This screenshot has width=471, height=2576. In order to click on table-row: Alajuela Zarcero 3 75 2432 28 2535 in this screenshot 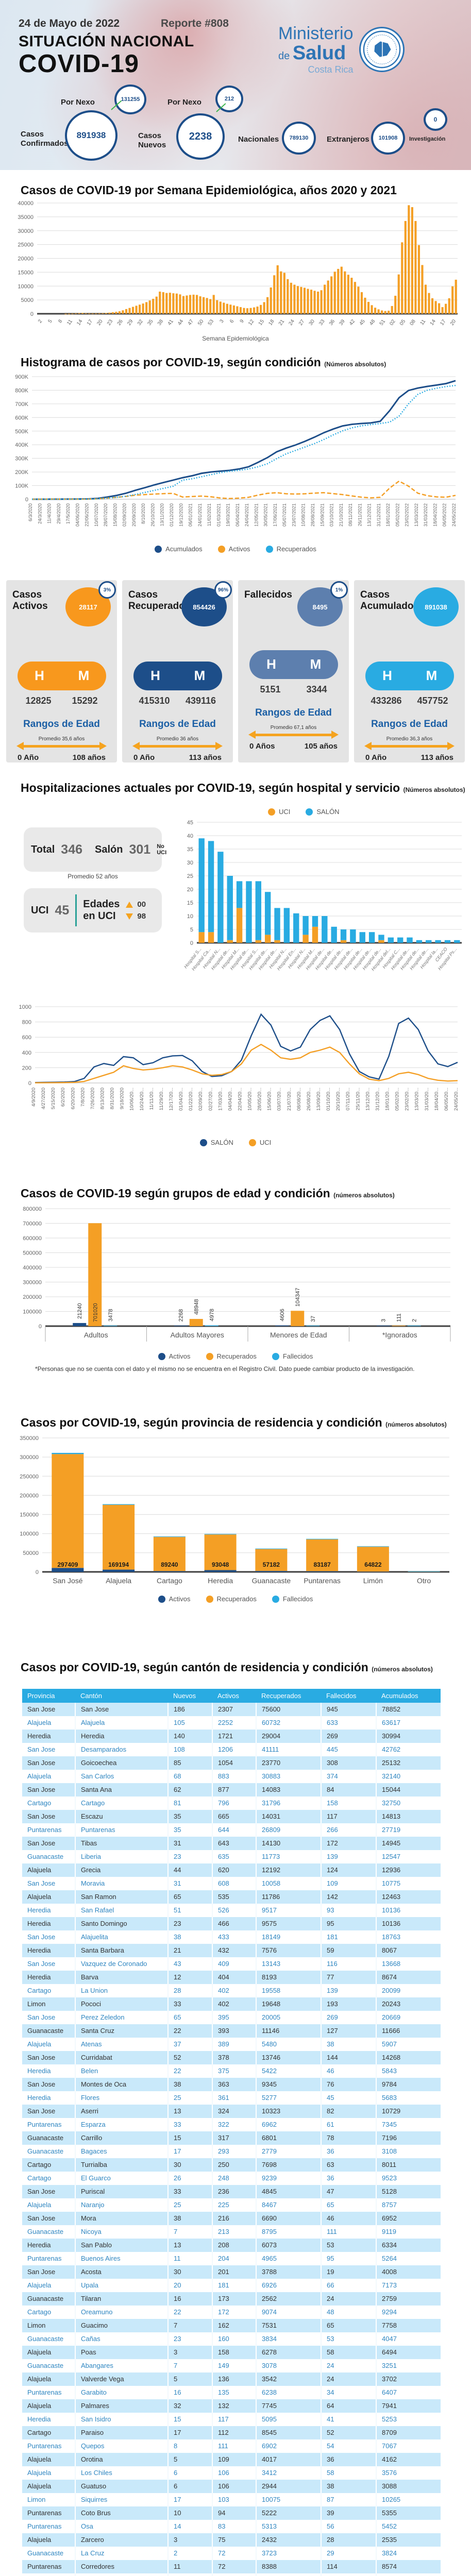, I will do `click(231, 2540)`.